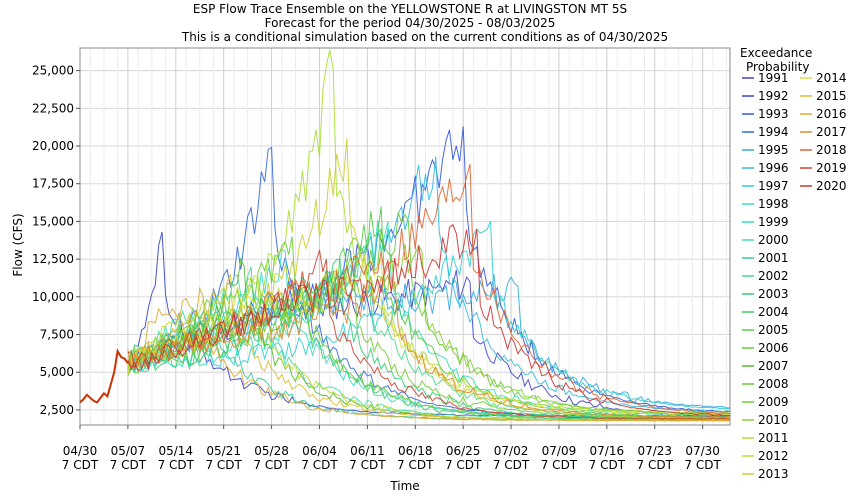 The height and width of the screenshot is (500, 850). I want to click on legend-item: 2011, so click(773, 438).